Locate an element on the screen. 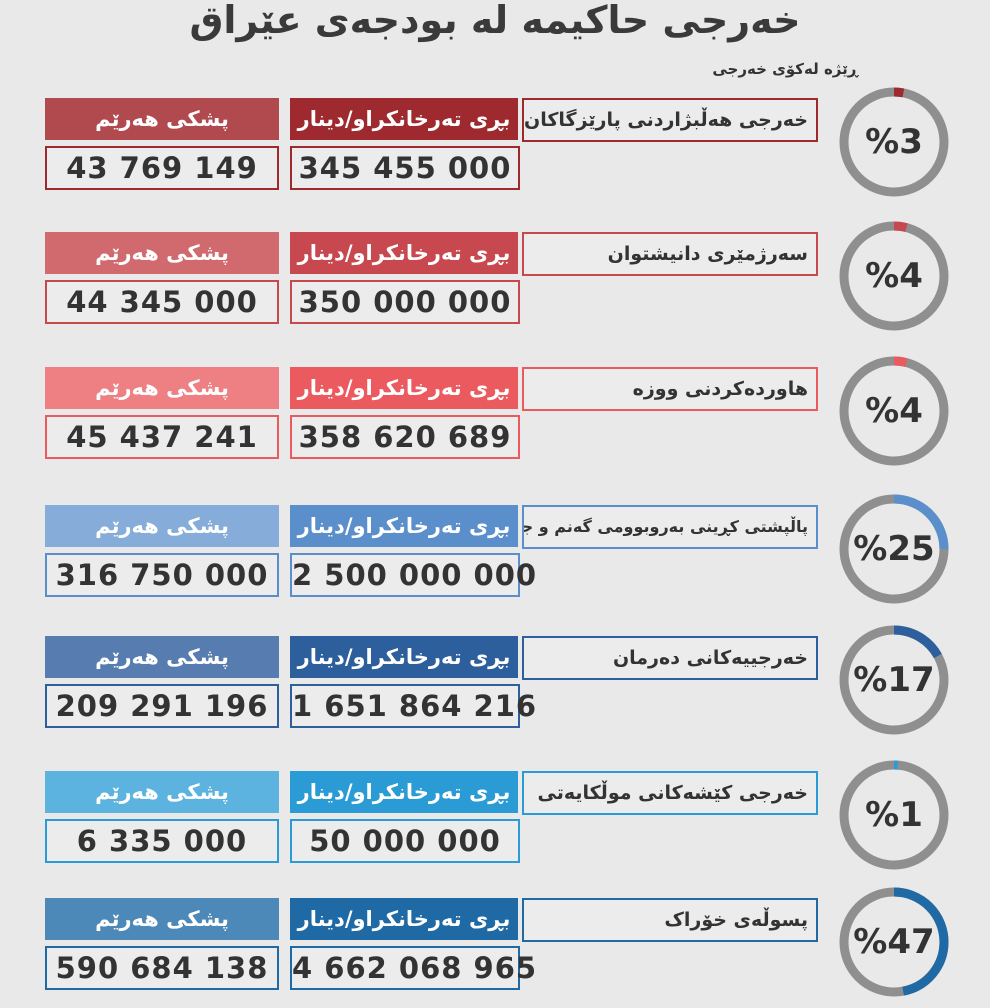 The height and width of the screenshot is (1008, 990). percent-label: %25 is located at coordinates (894, 549).